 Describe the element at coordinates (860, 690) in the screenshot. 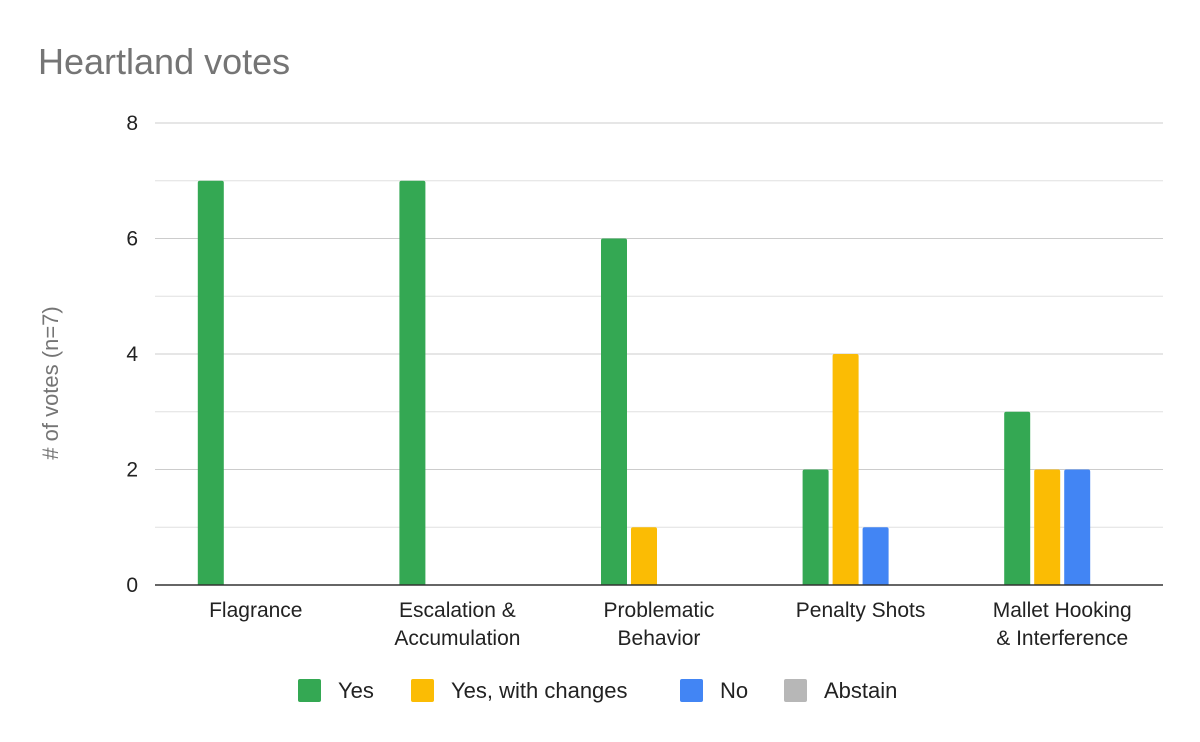

I see `legend-label: Abstain` at that location.